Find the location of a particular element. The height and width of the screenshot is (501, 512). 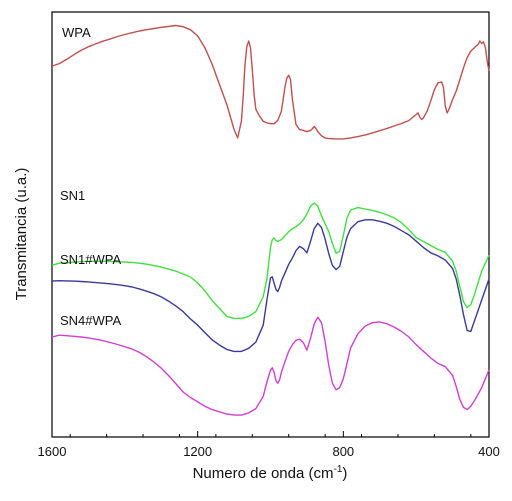

x-tick-label: 1600 is located at coordinates (52, 451).